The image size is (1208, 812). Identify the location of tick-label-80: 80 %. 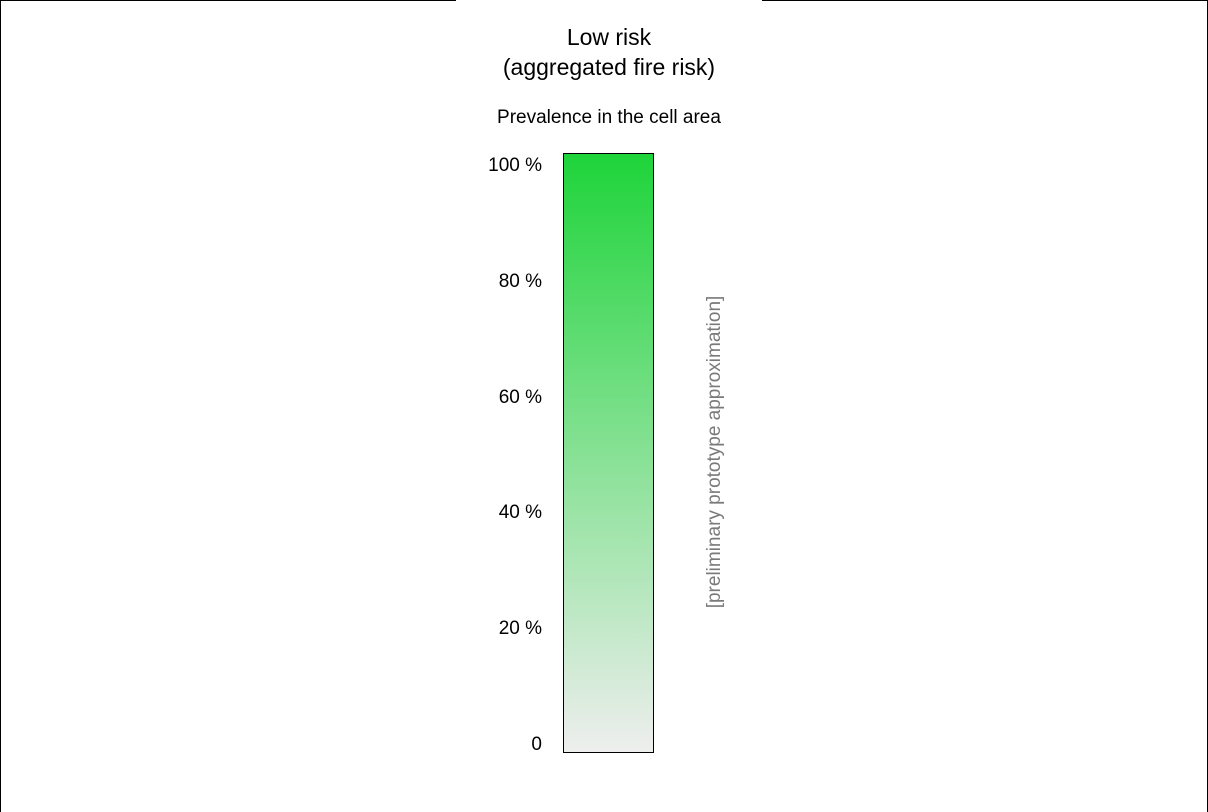
(520, 281).